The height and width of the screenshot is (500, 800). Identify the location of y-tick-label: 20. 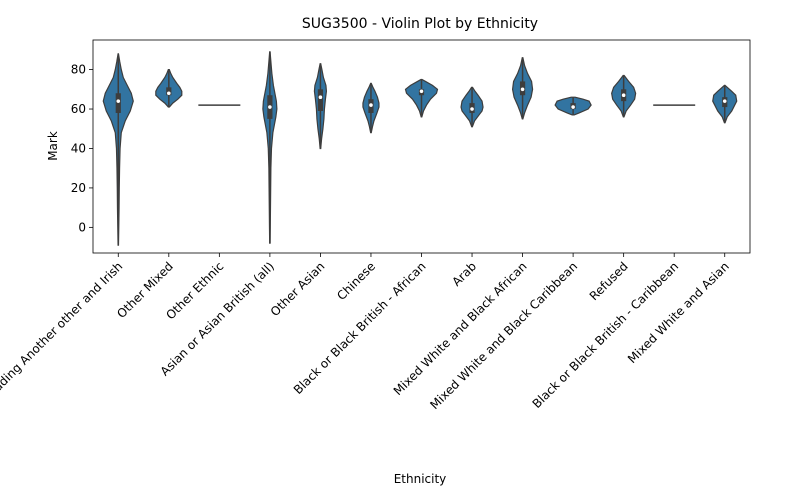
(78, 188).